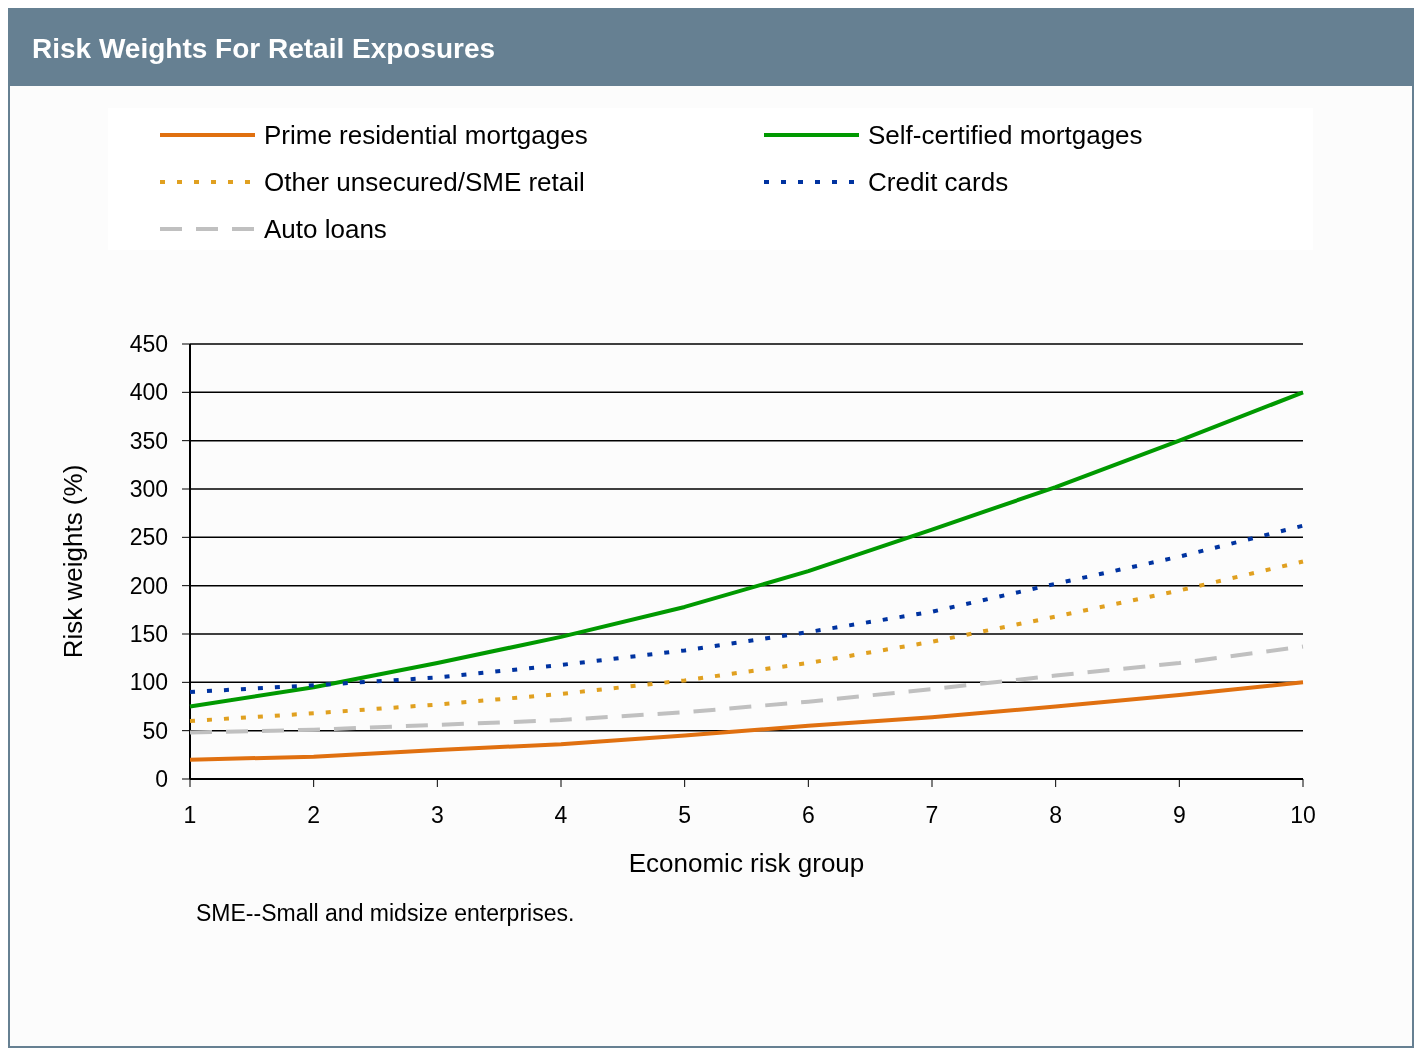  Describe the element at coordinates (437, 815) in the screenshot. I see `x-tick-label: 3` at that location.